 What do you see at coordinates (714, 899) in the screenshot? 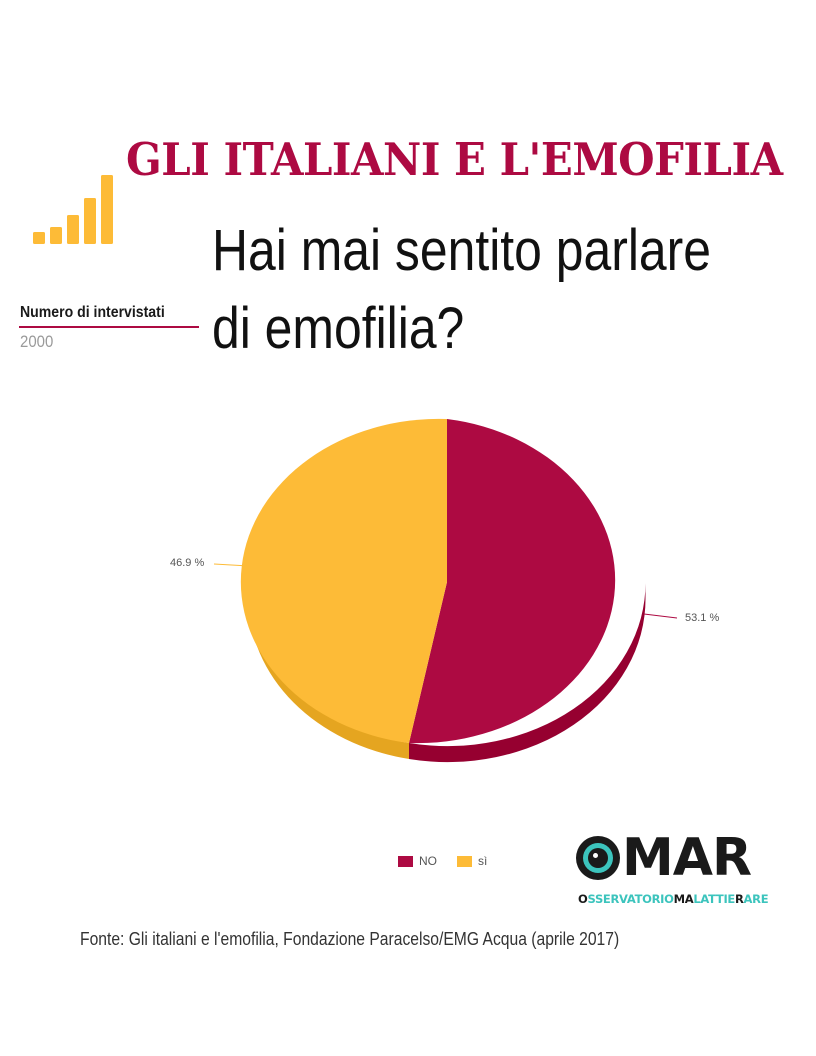
I see `logo-sub-part: LATTIE` at bounding box center [714, 899].